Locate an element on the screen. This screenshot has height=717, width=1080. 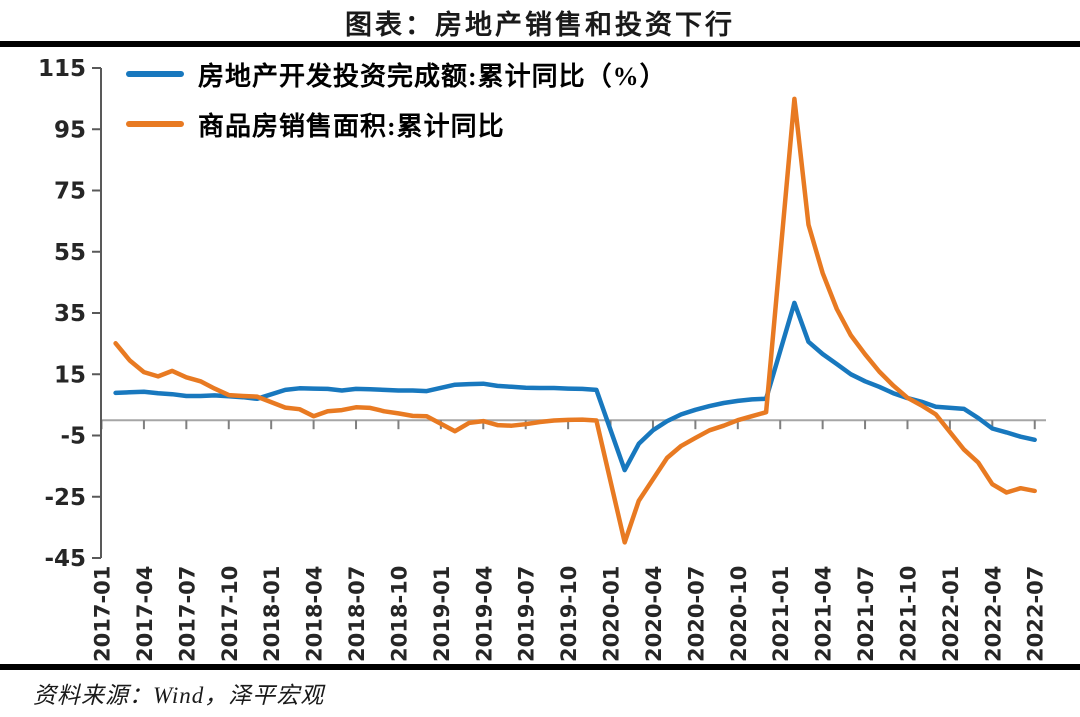
x-tick-label: 2020-04 is located at coordinates (654, 614).